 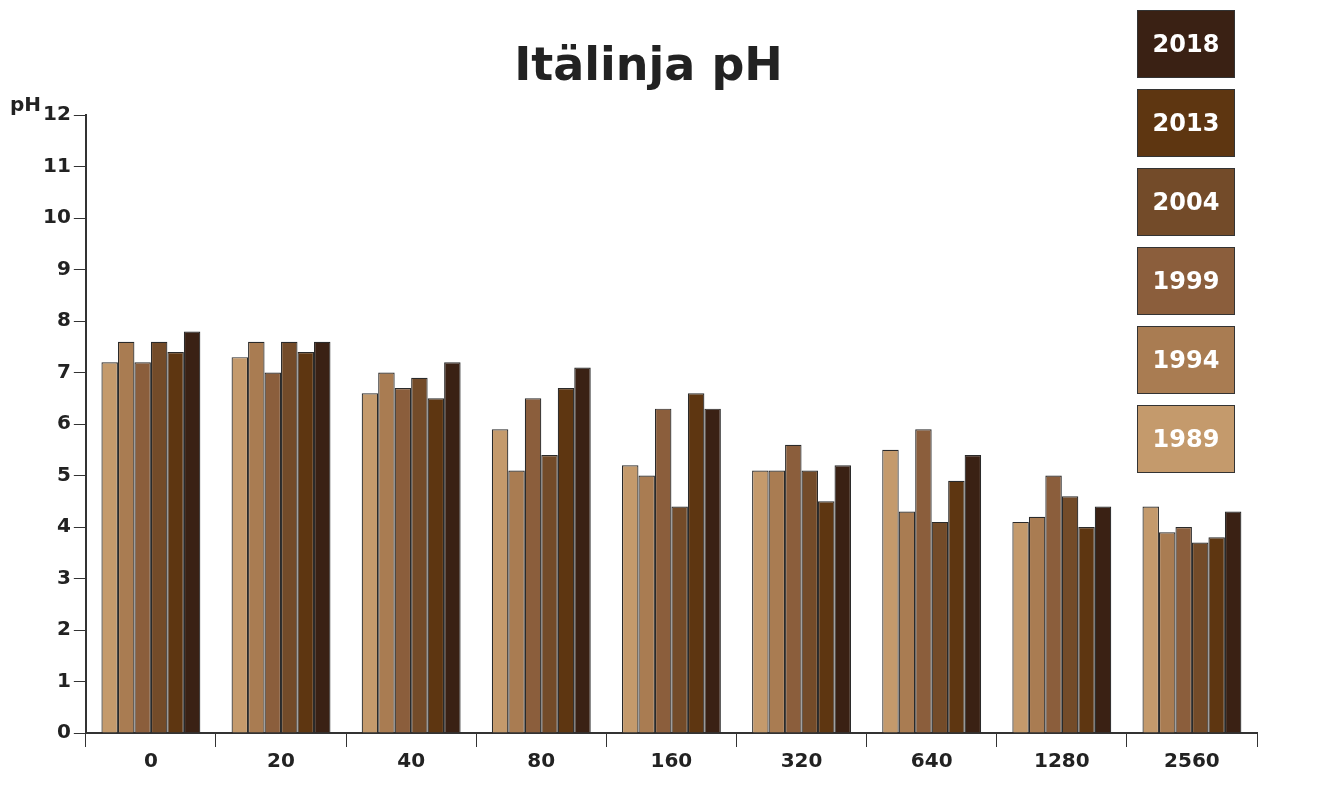 I want to click on y-tick-label: 8, so click(x=63, y=319).